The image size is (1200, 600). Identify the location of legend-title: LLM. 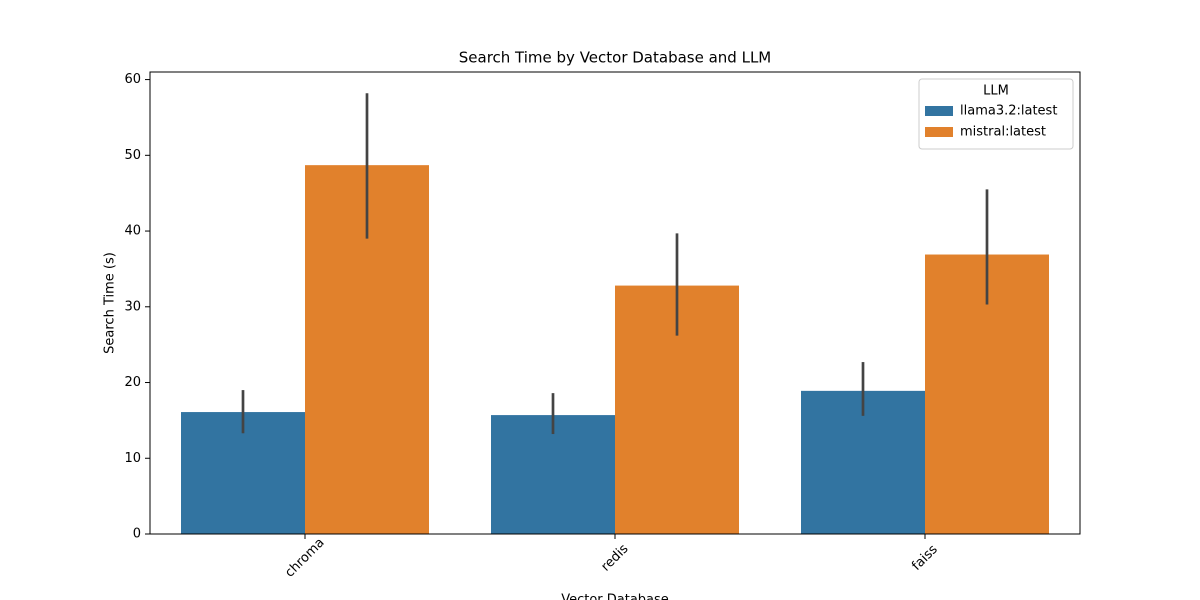
(996, 91).